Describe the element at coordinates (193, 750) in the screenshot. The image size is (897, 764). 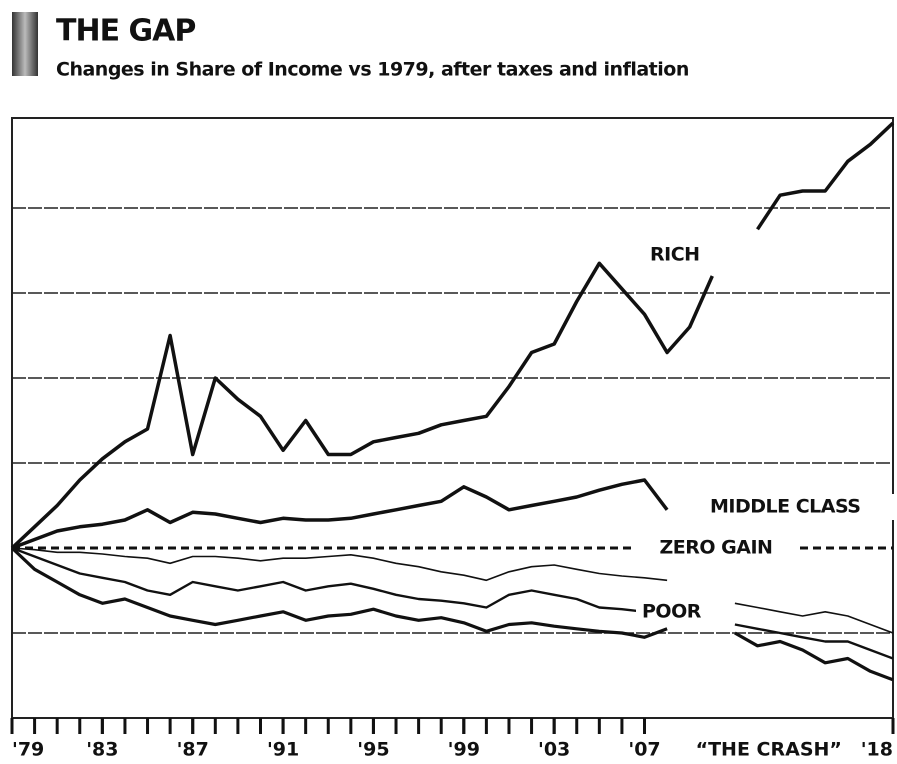
I see `x-tick-label: '87` at that location.